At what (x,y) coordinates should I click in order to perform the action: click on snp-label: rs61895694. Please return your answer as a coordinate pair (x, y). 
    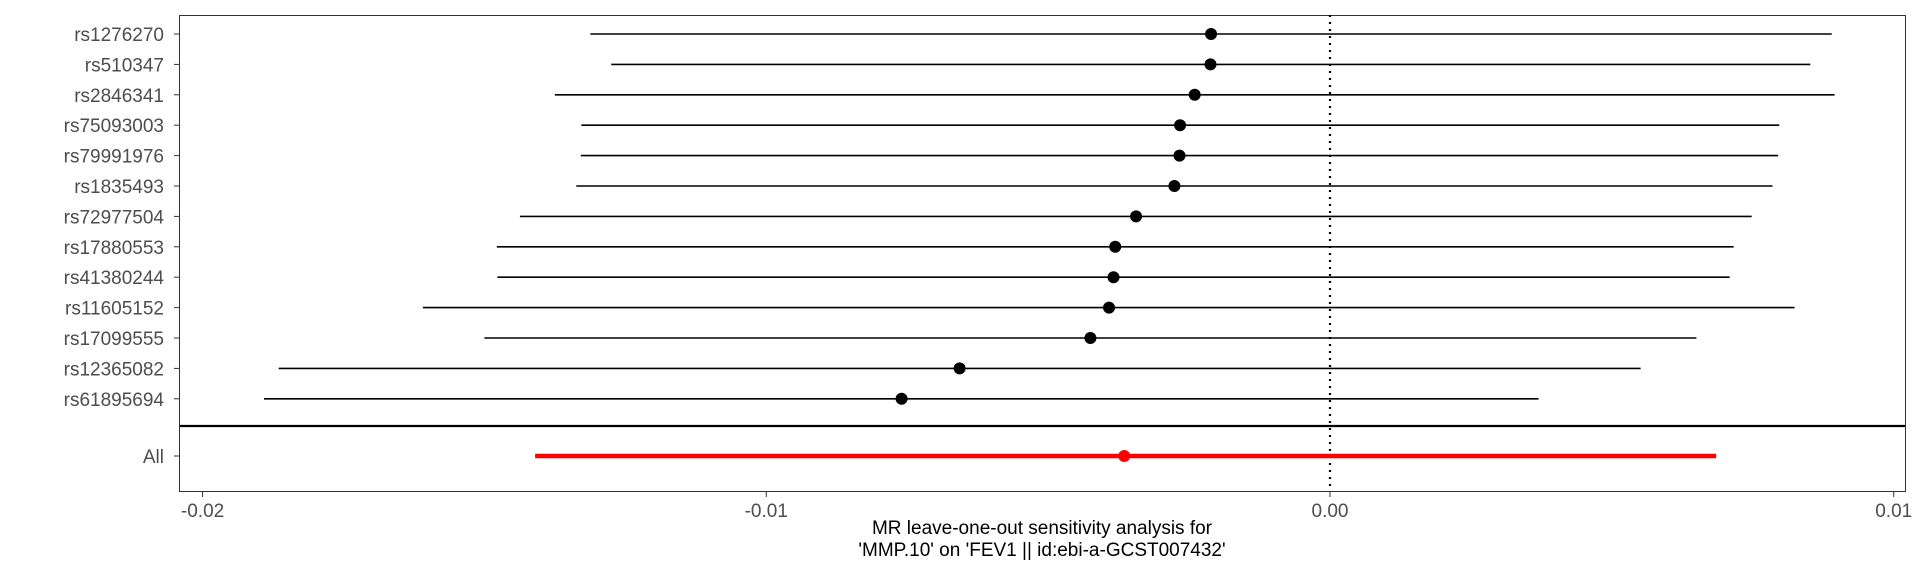
    Looking at the image, I should click on (114, 400).